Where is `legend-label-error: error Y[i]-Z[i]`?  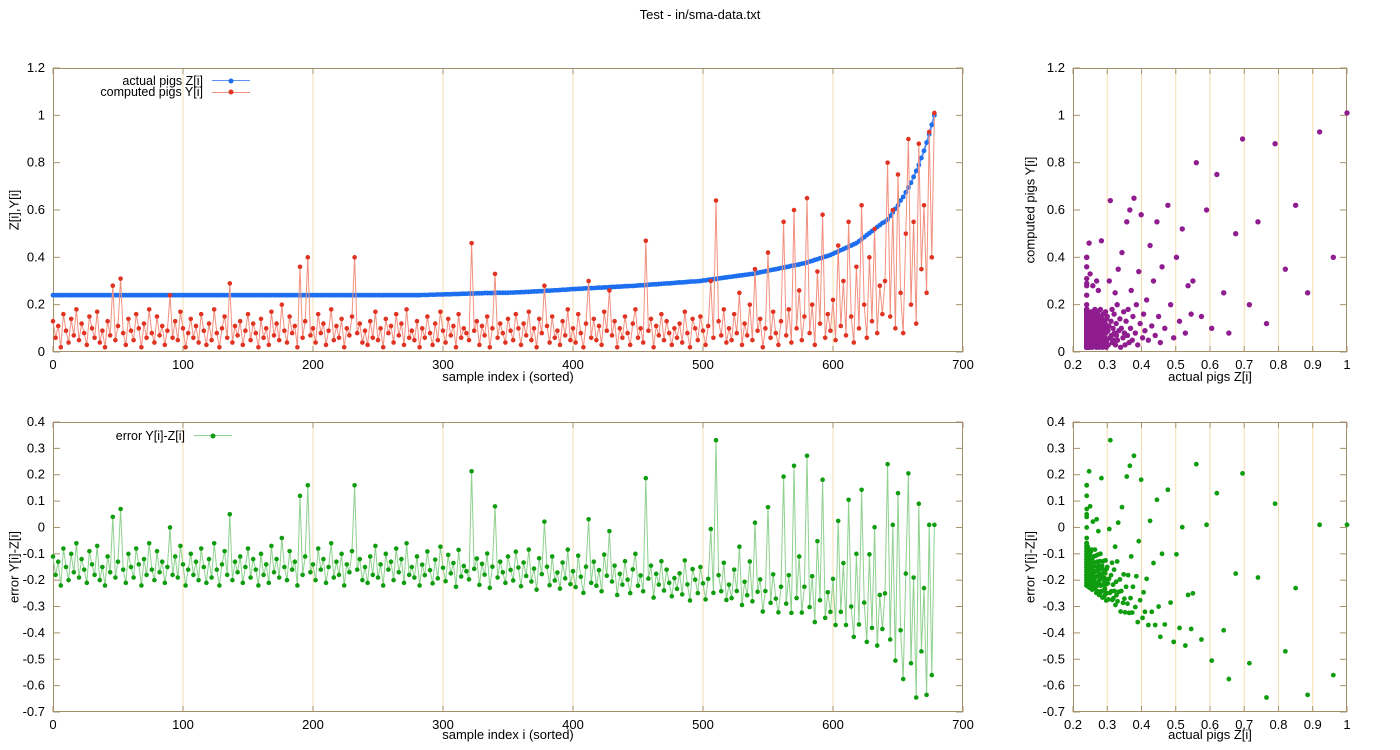
legend-label-error: error Y[i]-Z[i] is located at coordinates (150, 435).